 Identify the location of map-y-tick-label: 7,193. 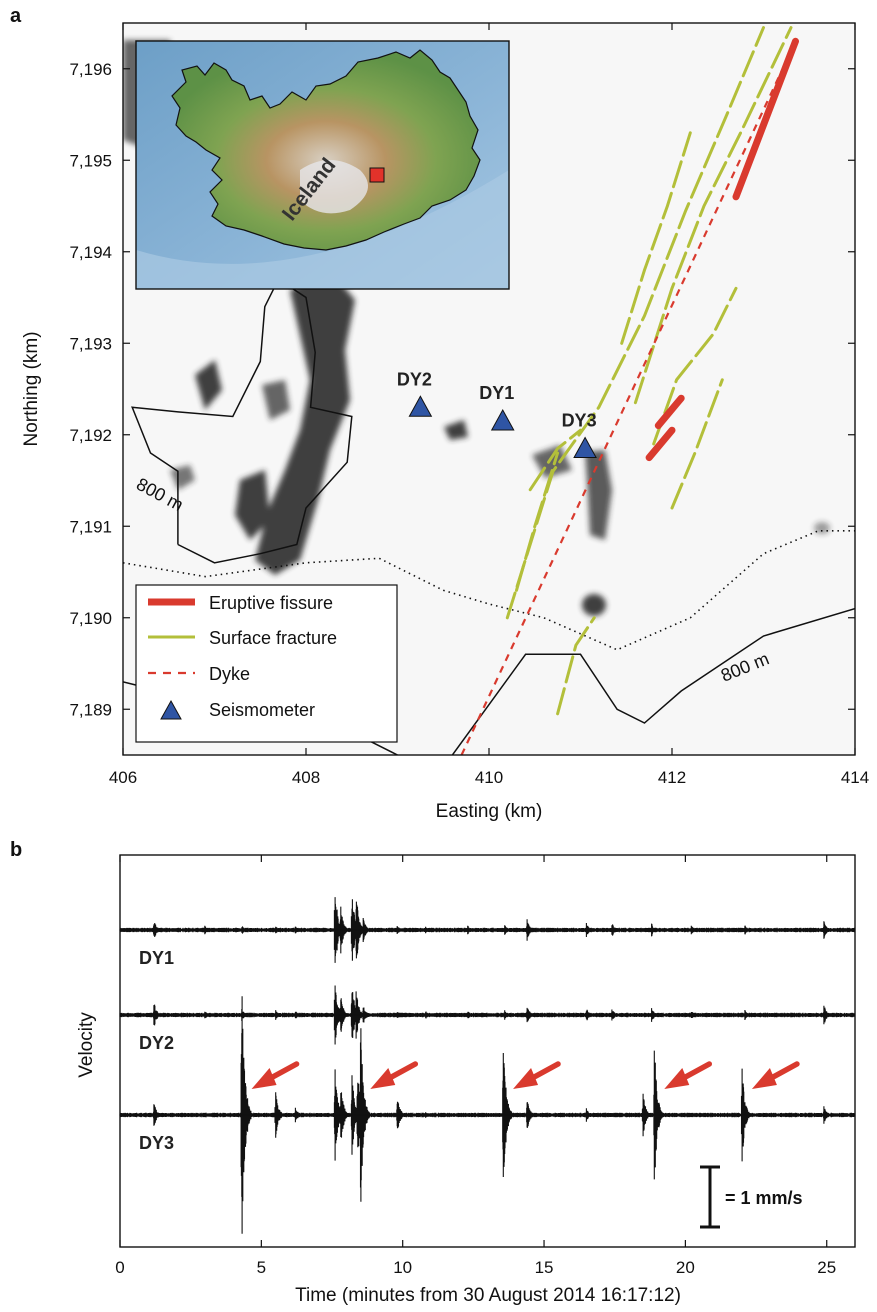
(90, 343).